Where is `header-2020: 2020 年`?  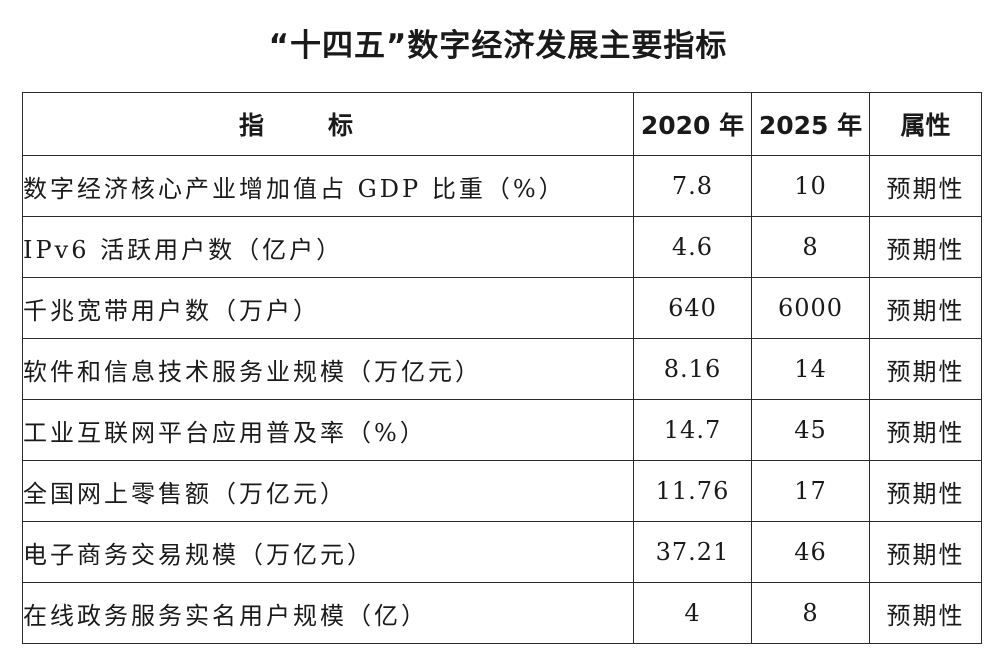 header-2020: 2020 年 is located at coordinates (692, 124).